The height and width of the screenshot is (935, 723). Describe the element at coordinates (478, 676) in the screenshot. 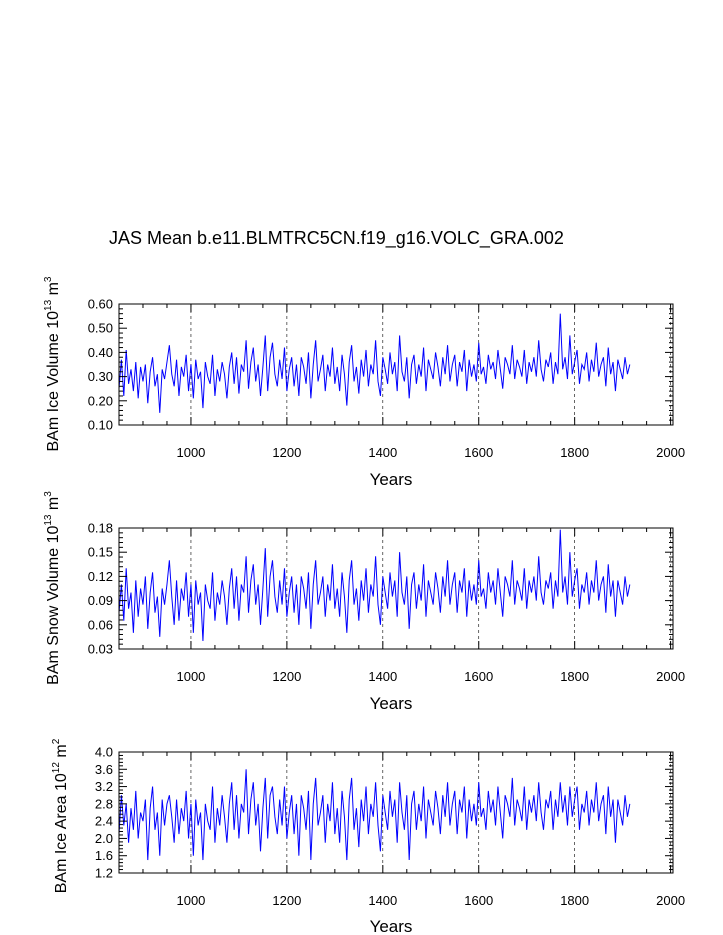

I see `panel-2-xtick-label: 1600` at that location.